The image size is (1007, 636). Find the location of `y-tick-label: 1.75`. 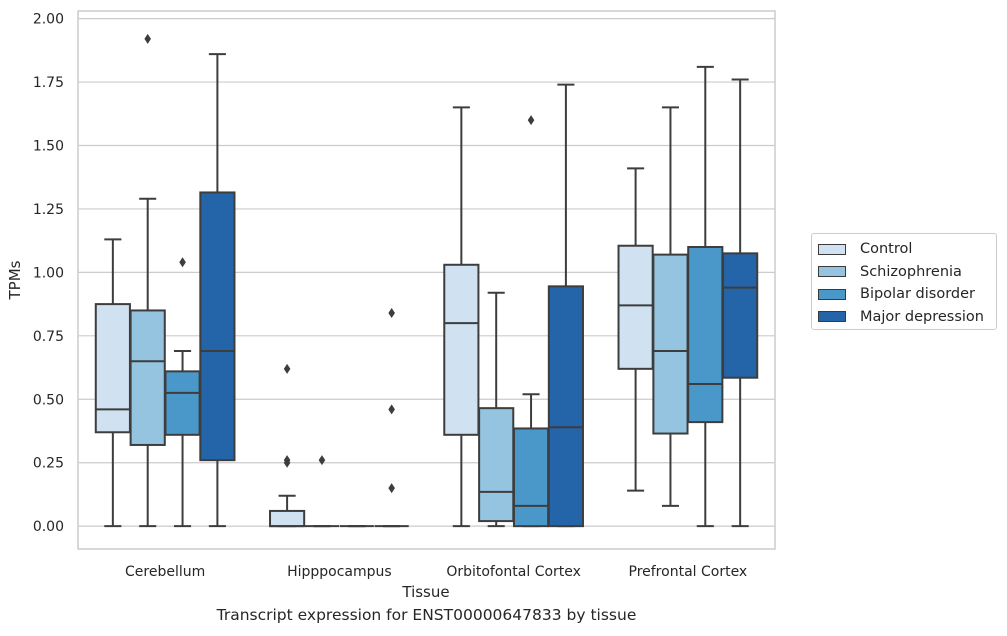

y-tick-label: 1.75 is located at coordinates (48, 83).